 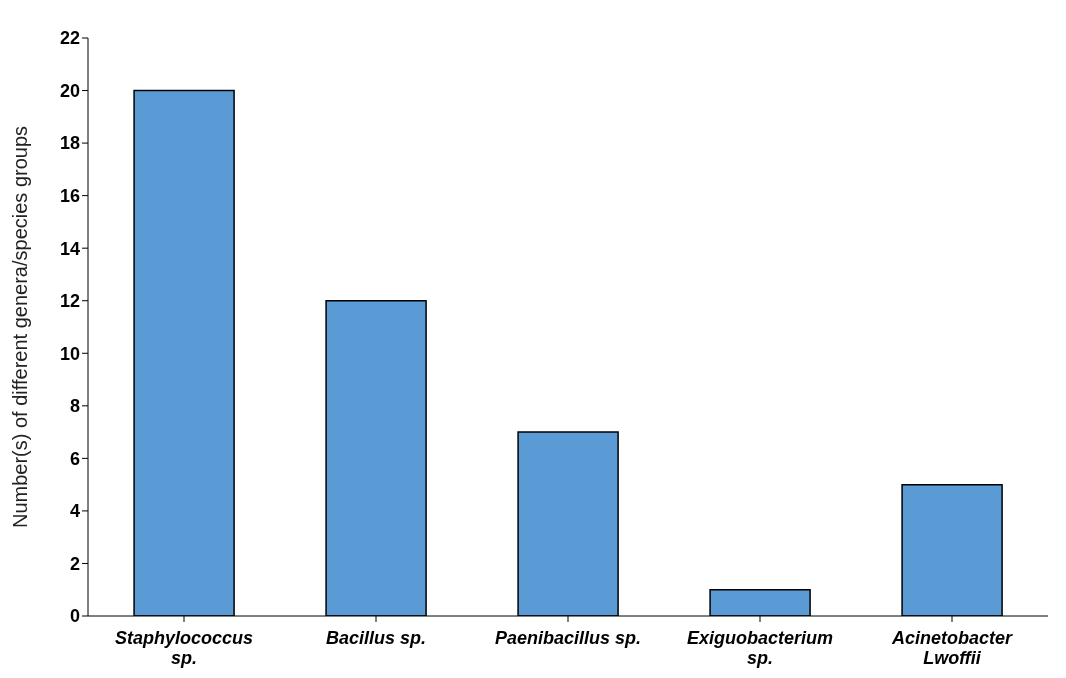 I want to click on x-tick-label: Paenibacillus sp., so click(x=568, y=638).